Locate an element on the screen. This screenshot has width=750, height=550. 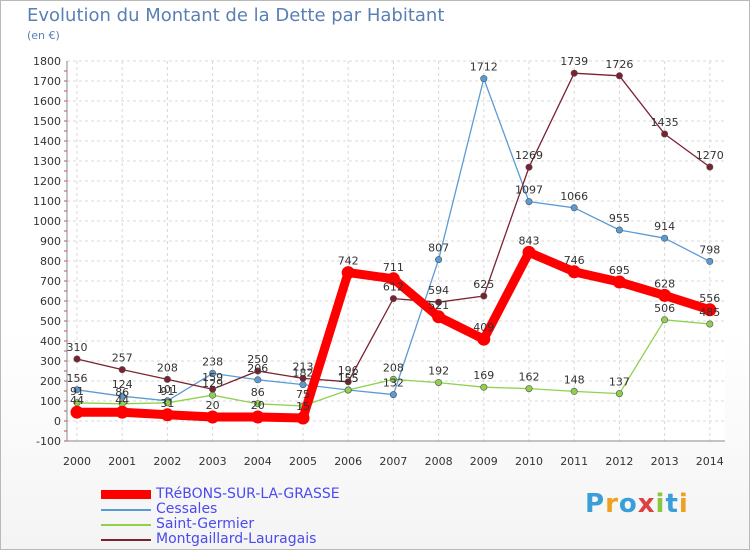
data-label-saint-germier: 485 is located at coordinates (709, 312).